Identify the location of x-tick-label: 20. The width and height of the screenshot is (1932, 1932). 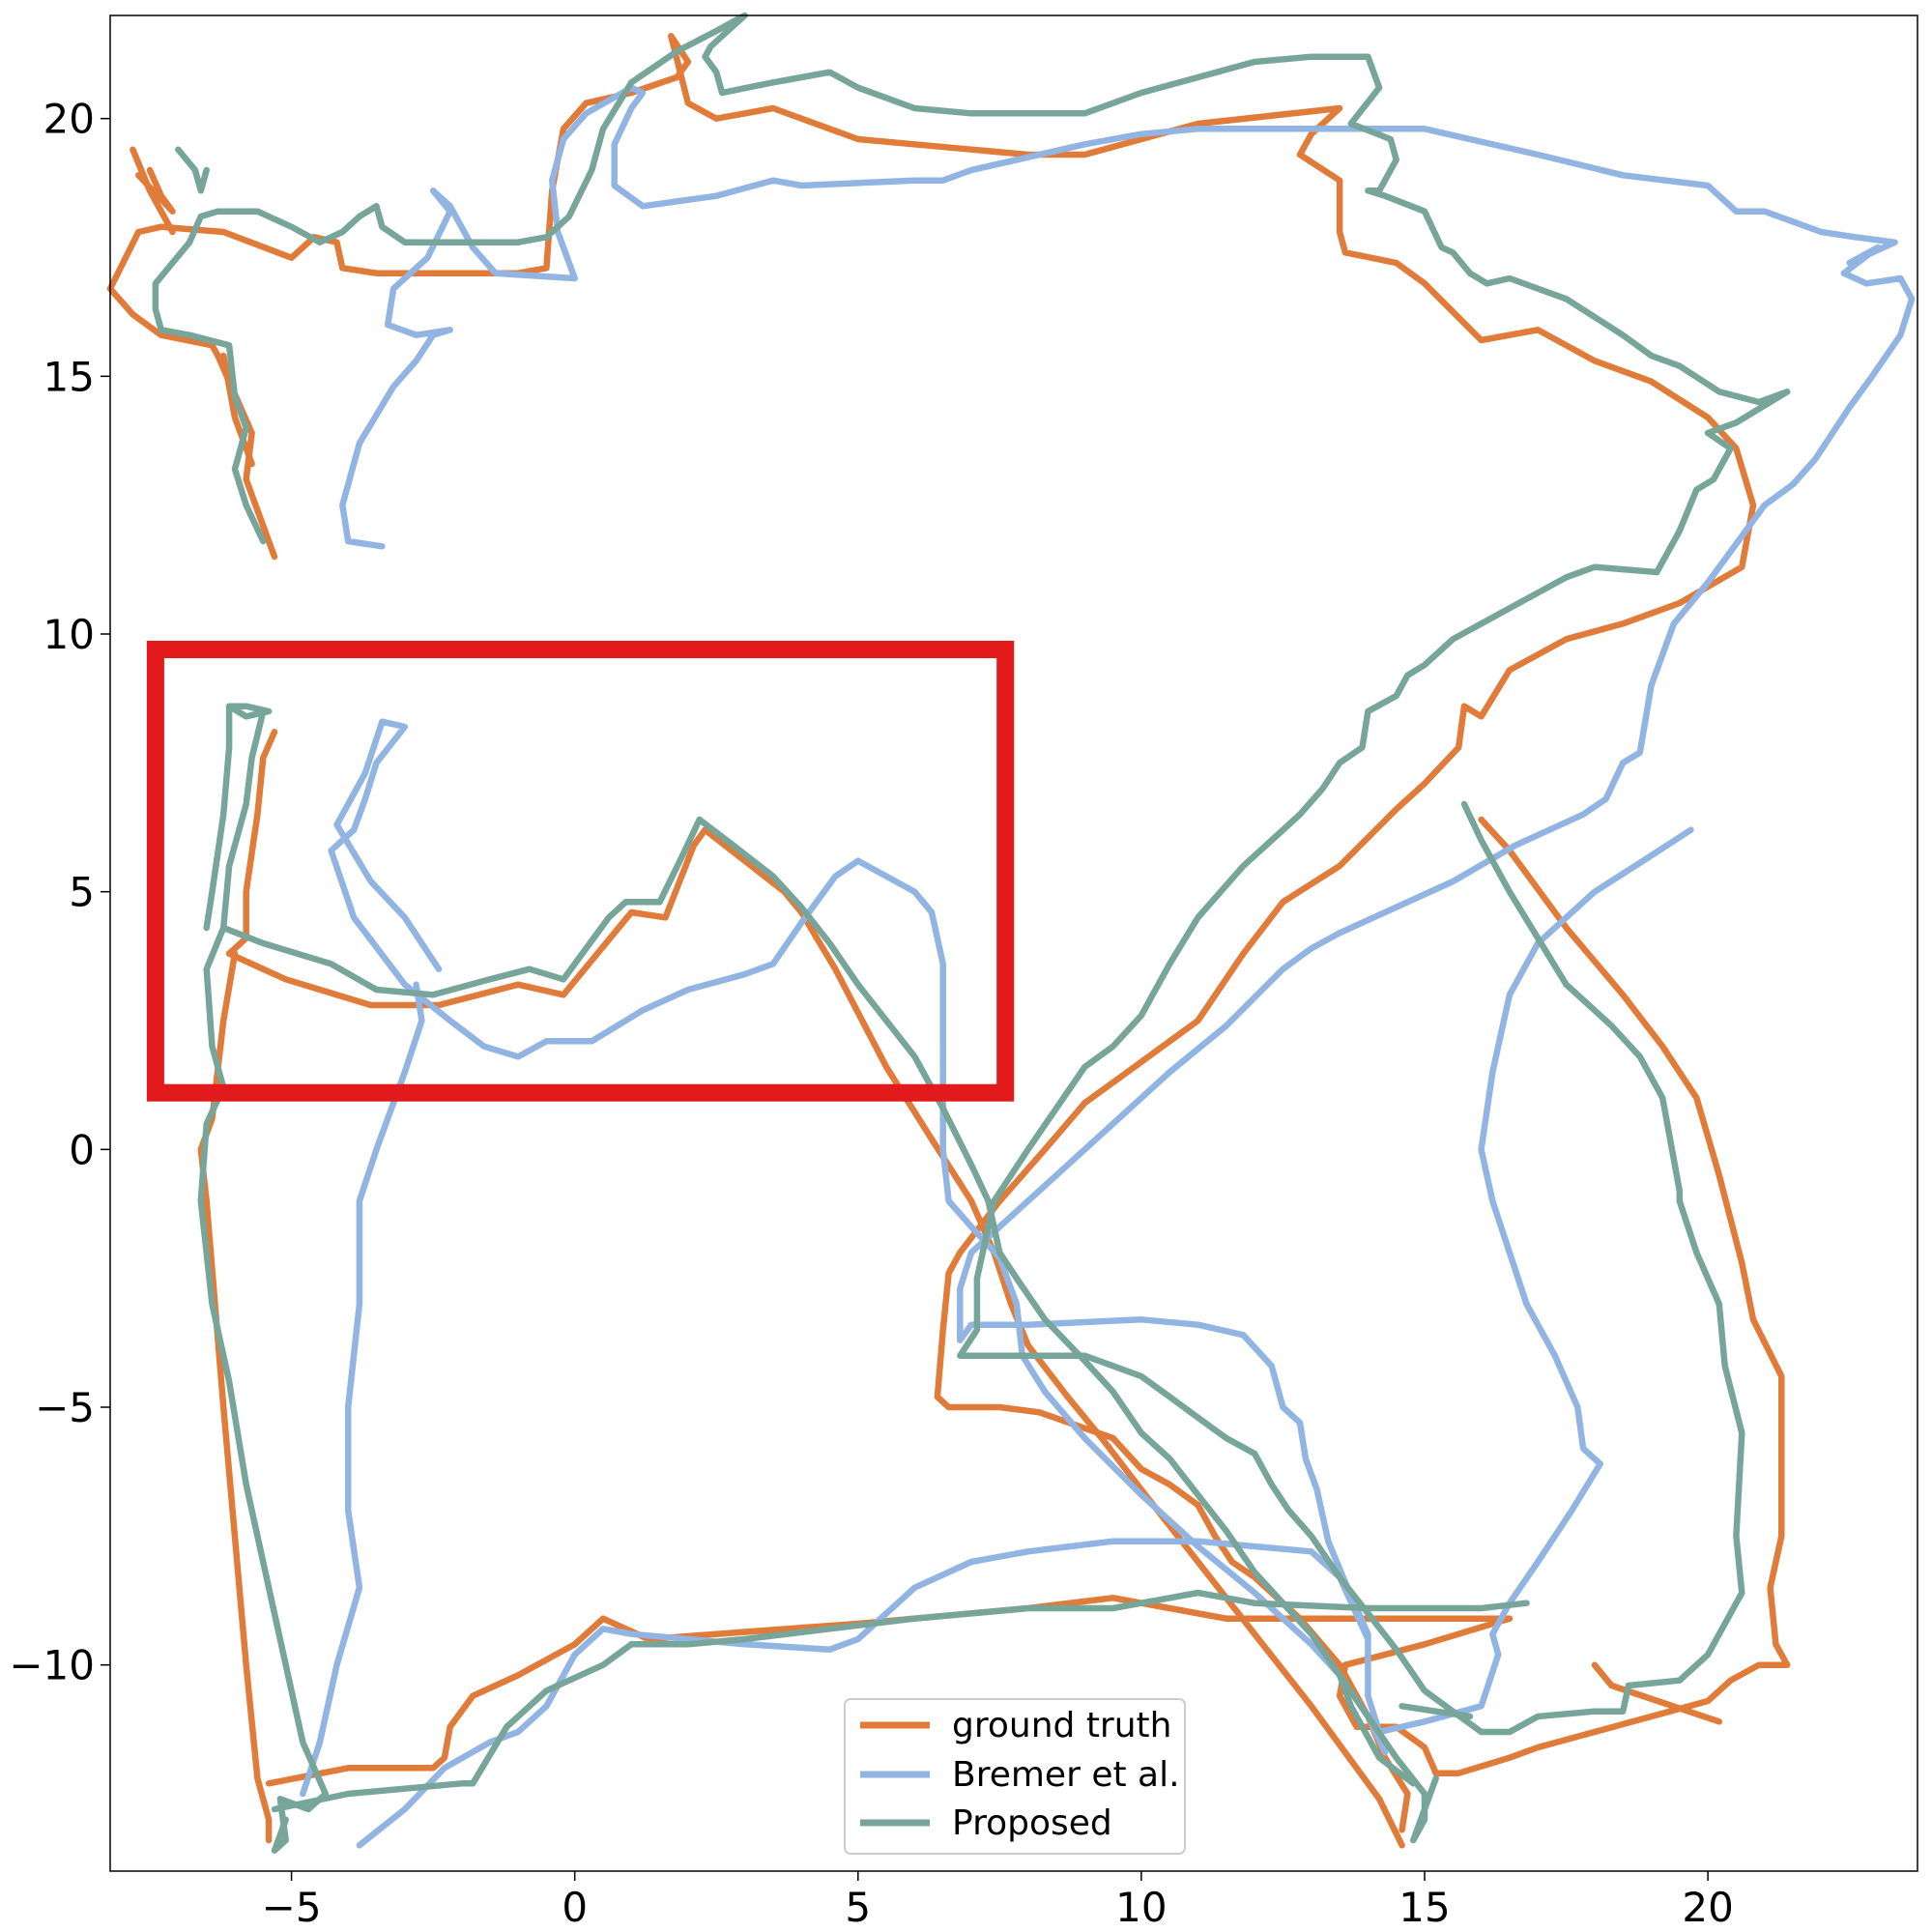
(1707, 1907).